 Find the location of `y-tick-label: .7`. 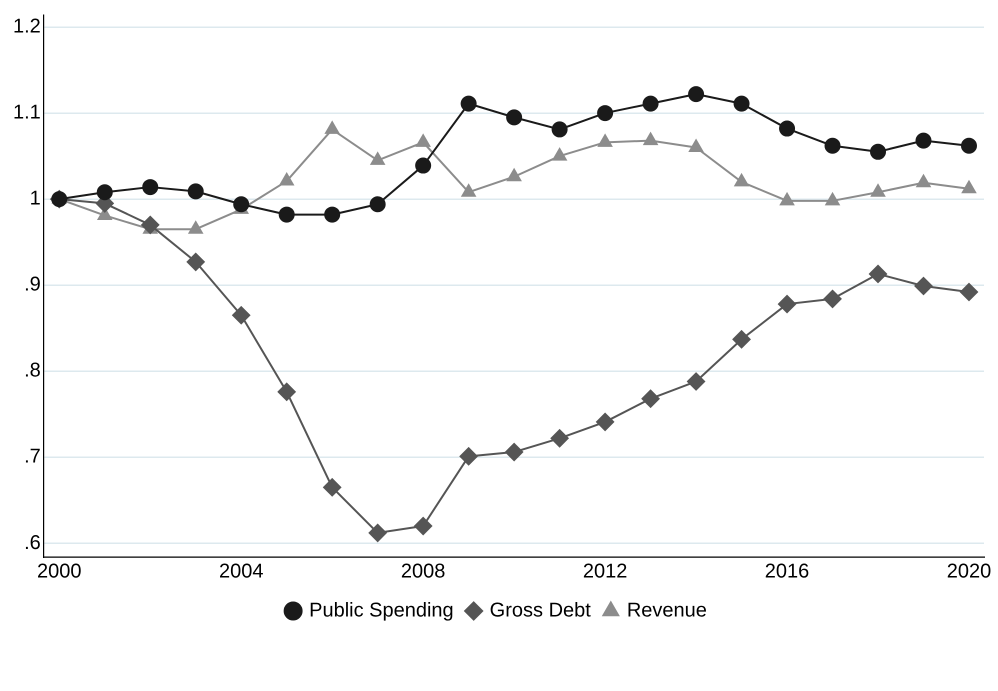

y-tick-label: .7 is located at coordinates (32, 457).